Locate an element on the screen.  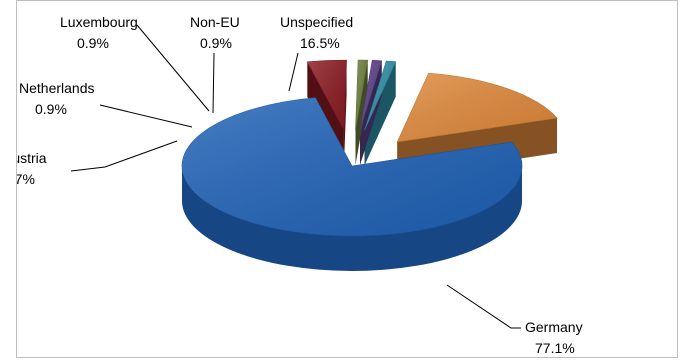
slice-highlight-unspecified is located at coordinates (477, 107).